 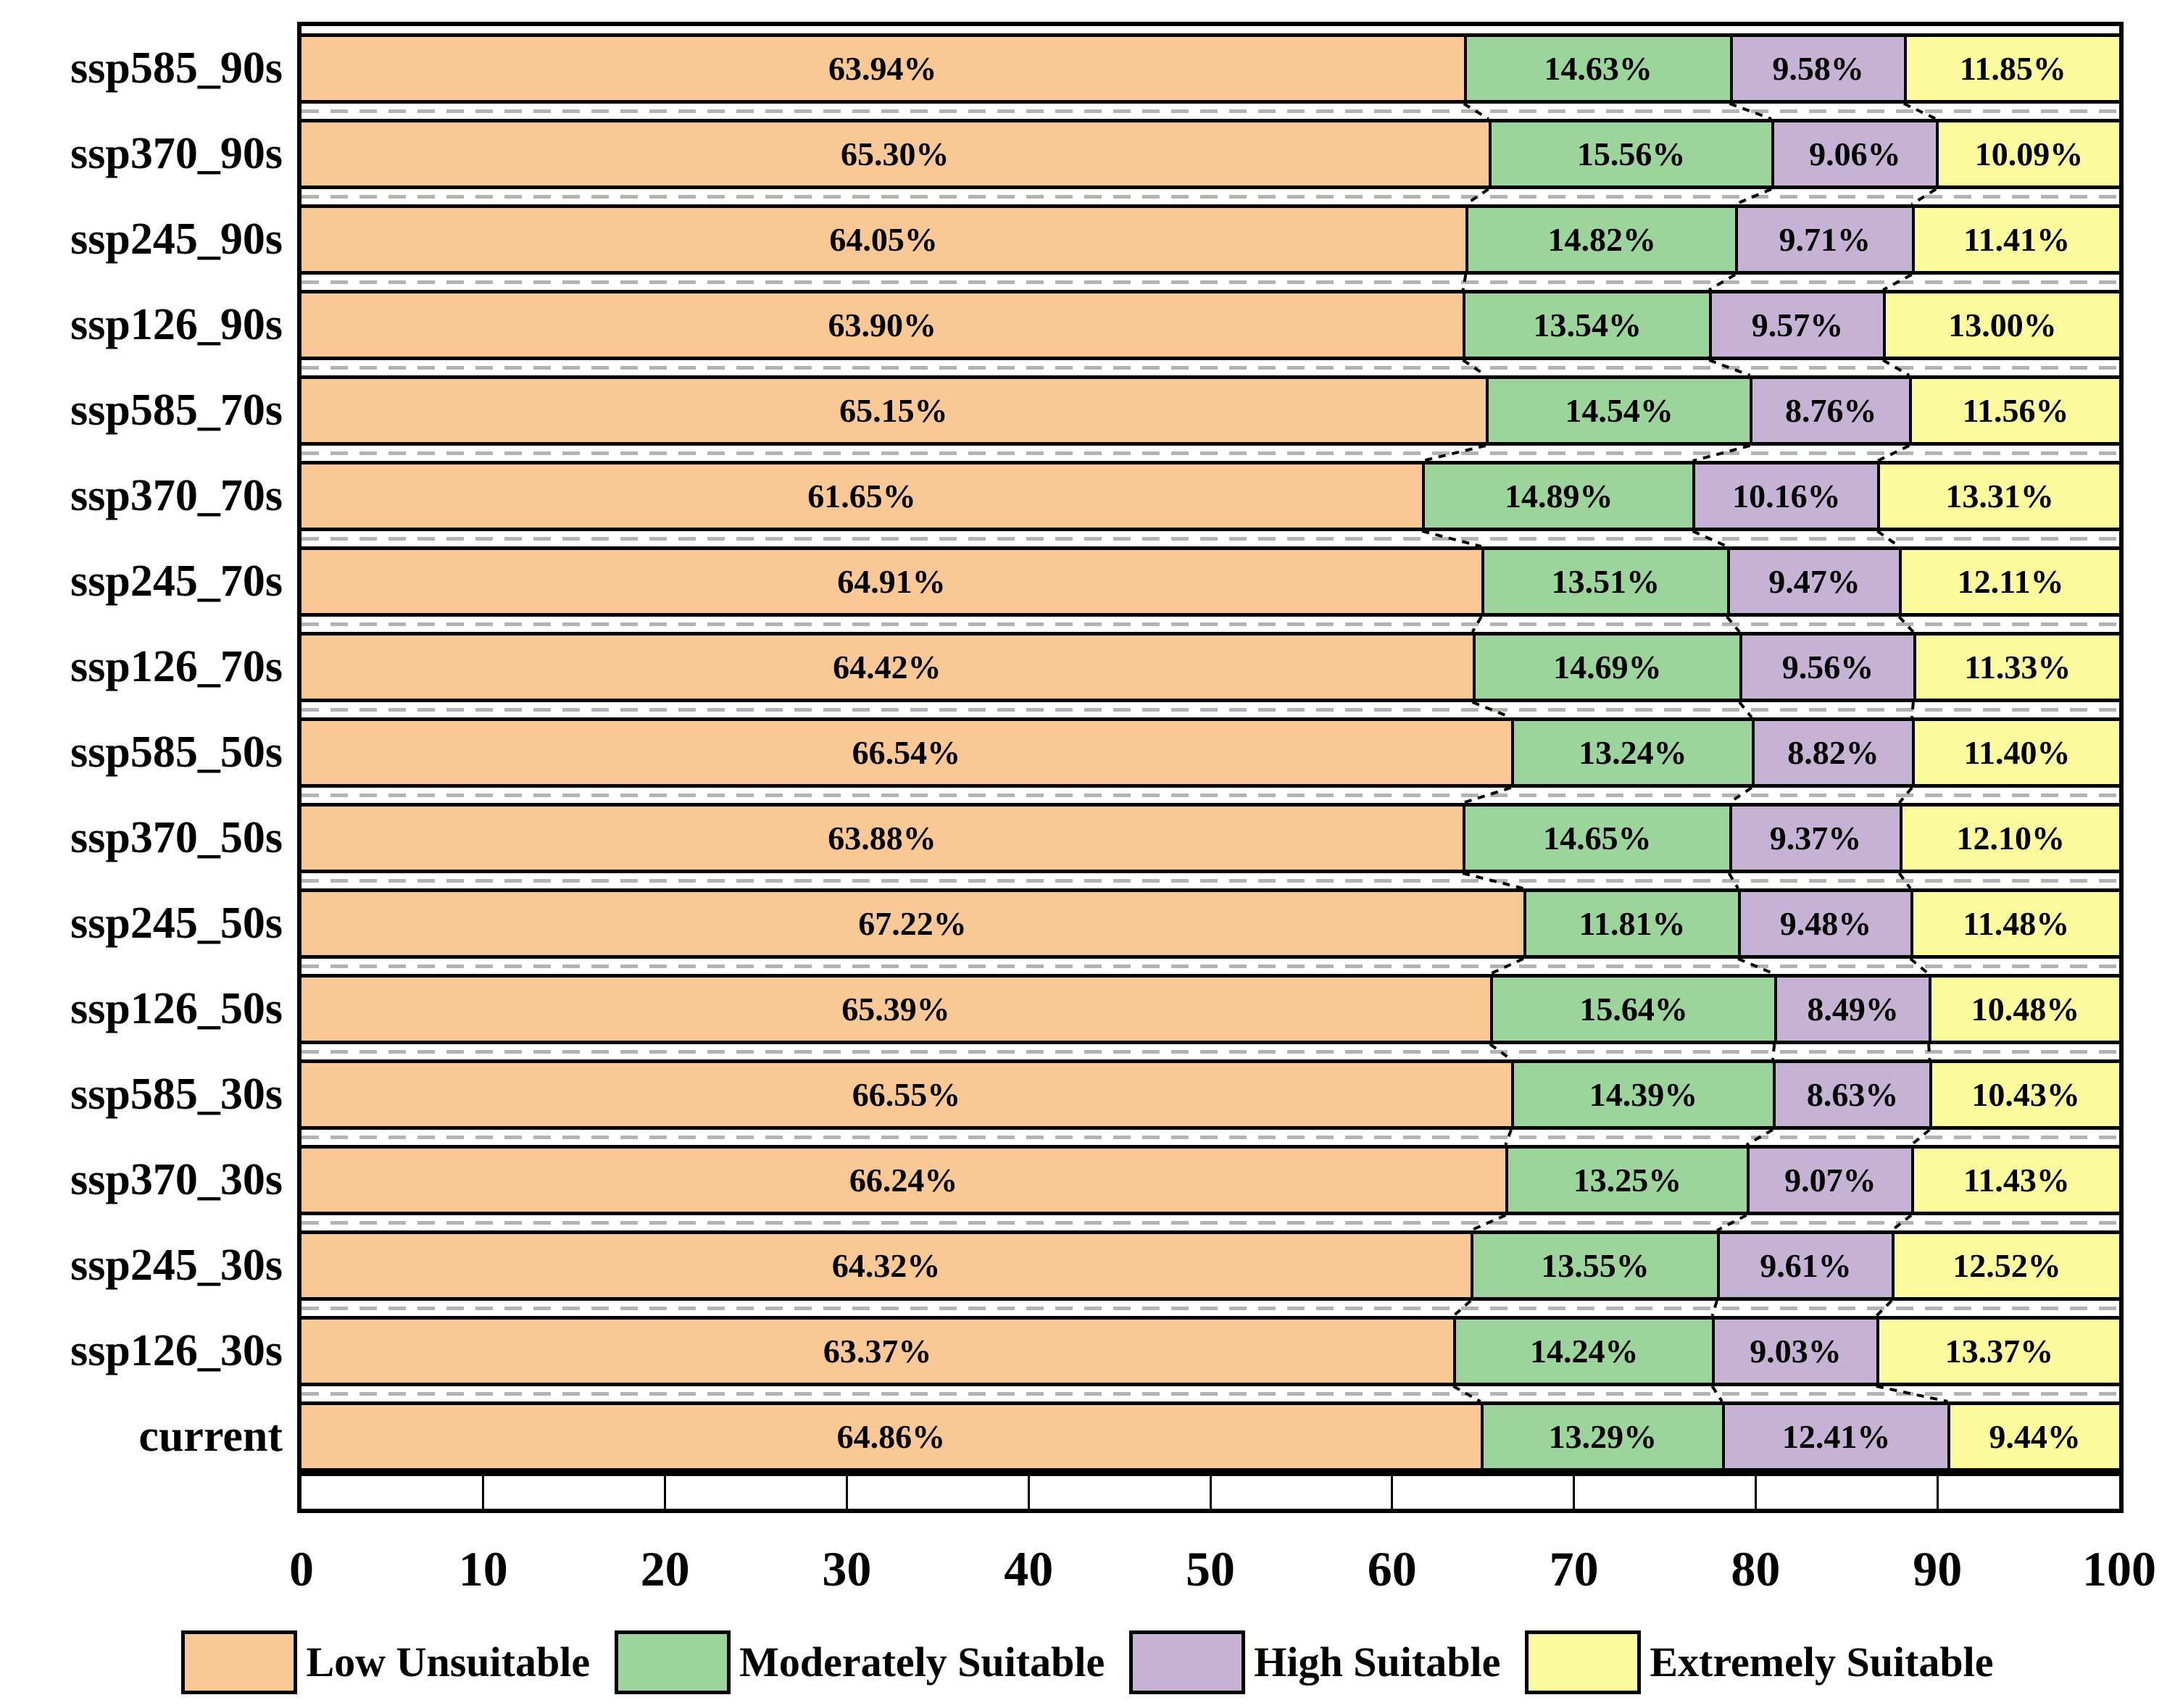 What do you see at coordinates (1377, 1662) in the screenshot?
I see `legend-label: High Suitable` at bounding box center [1377, 1662].